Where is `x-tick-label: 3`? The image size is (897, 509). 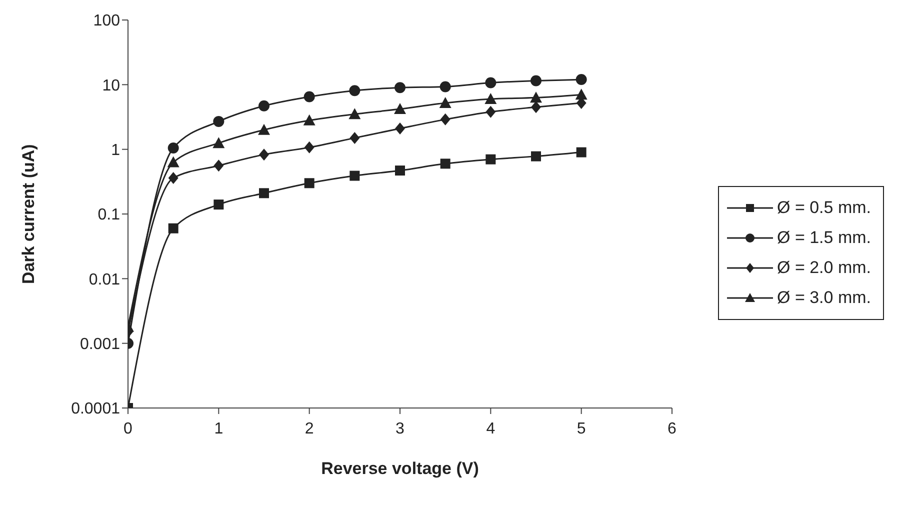 x-tick-label: 3 is located at coordinates (400, 429).